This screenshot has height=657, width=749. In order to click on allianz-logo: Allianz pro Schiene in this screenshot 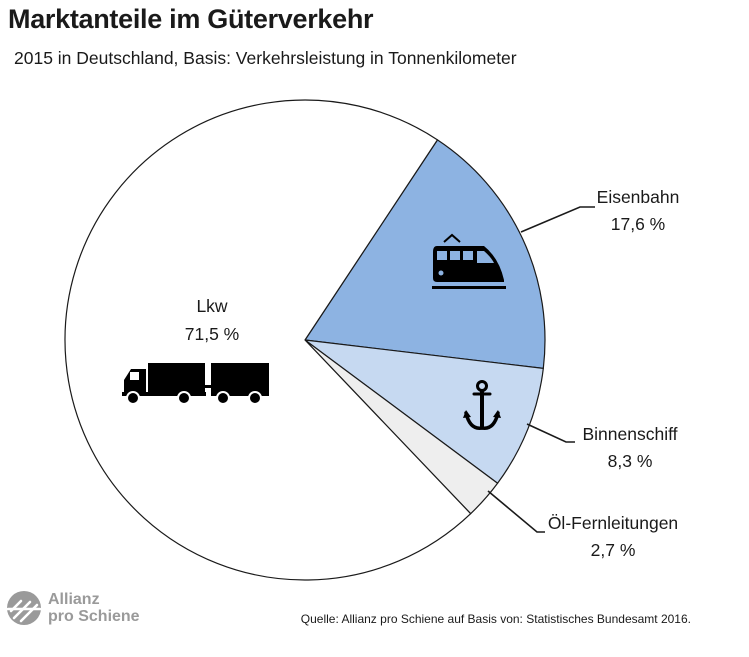, I will do `click(73, 608)`.